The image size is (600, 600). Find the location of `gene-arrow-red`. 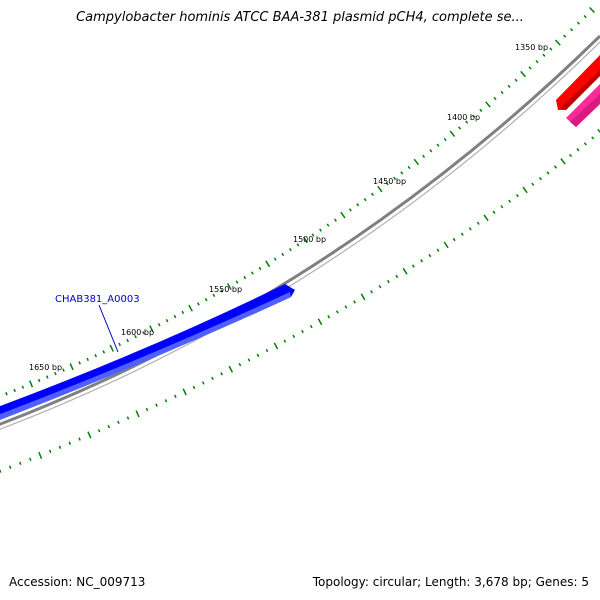

gene-arrow-red is located at coordinates (578, 82).